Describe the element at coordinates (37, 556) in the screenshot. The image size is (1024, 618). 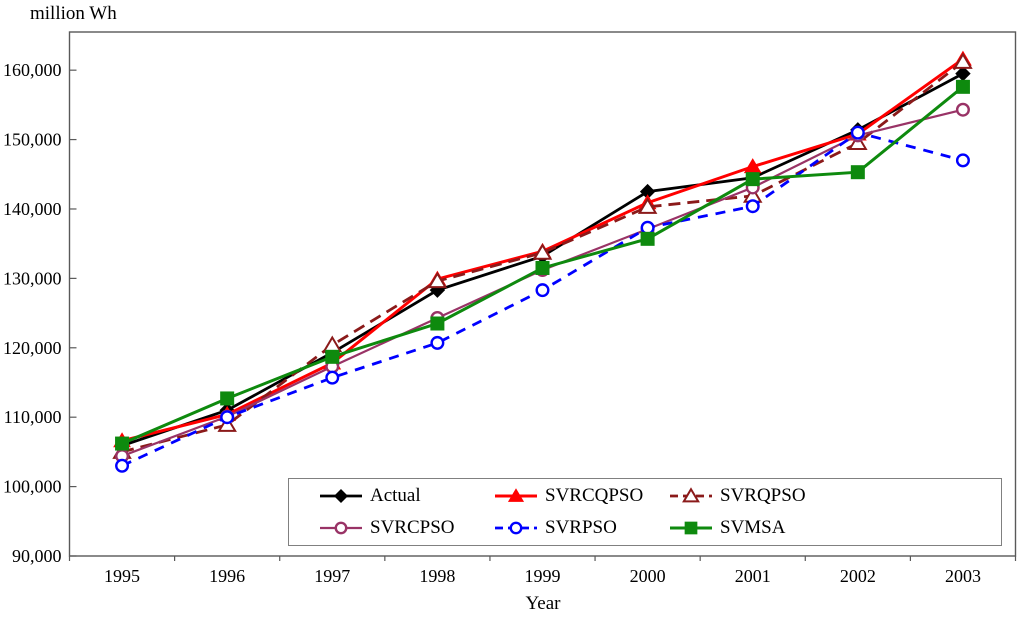
I see `y-tick-label: 90,000` at that location.